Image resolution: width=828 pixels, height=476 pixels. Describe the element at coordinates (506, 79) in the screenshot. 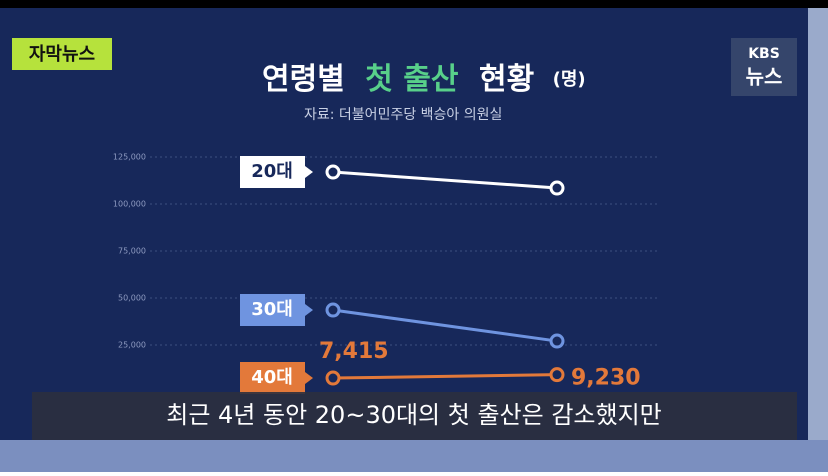

I see `title-part: 현황` at that location.